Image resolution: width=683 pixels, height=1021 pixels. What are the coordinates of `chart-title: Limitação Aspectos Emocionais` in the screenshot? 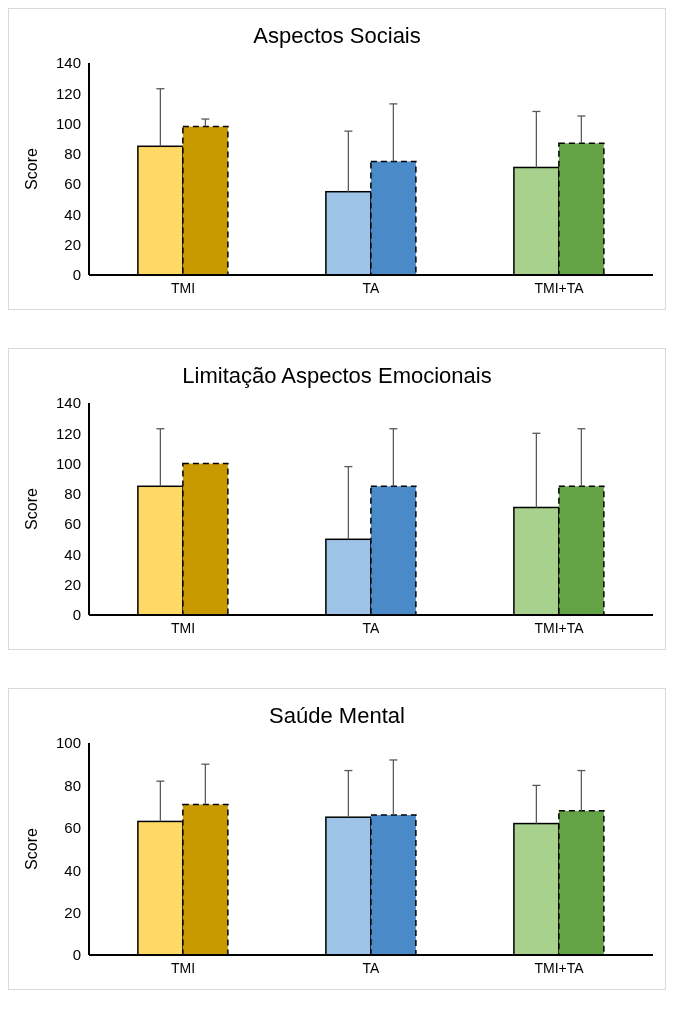 It's located at (337, 375).